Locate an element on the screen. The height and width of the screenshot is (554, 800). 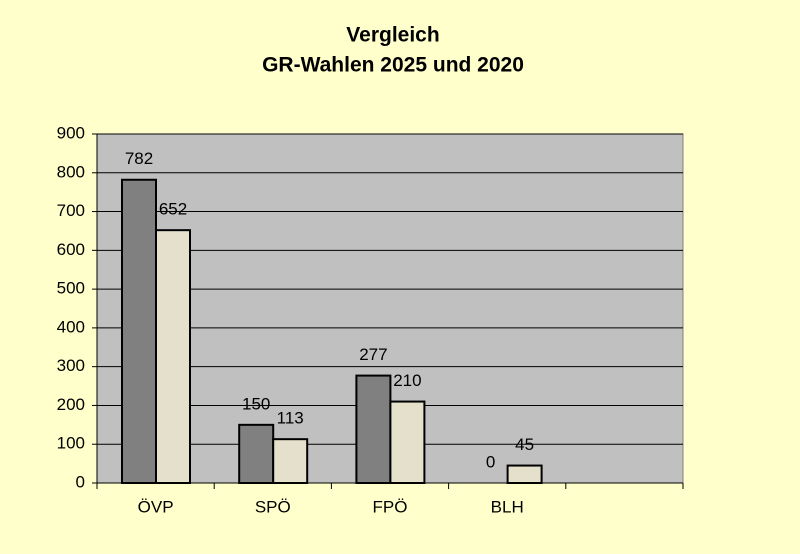
y-tick-label: 800 is located at coordinates (71, 171).